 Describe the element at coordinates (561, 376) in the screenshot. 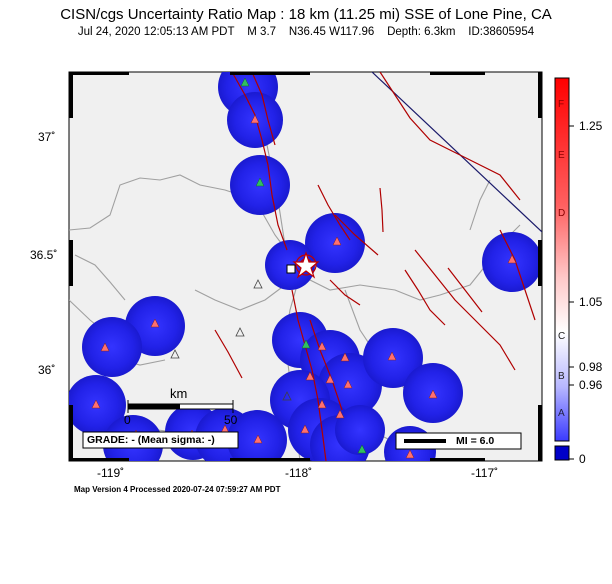

I see `colorbar-letter-b: B` at that location.